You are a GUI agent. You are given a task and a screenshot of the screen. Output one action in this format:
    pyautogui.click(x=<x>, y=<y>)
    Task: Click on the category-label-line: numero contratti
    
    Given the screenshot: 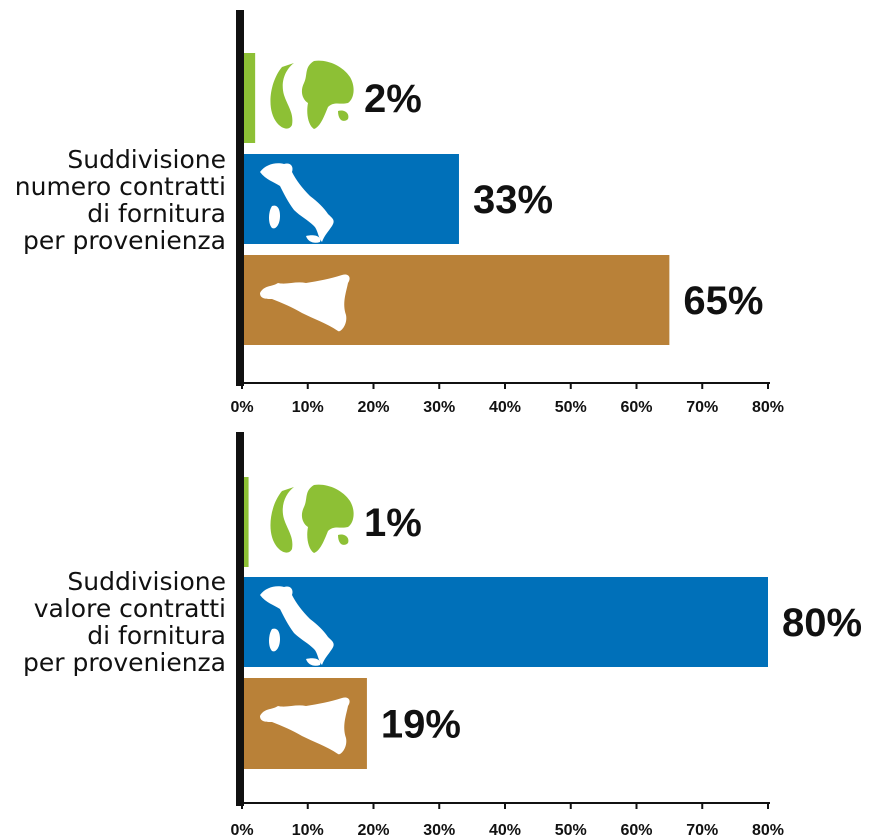 What is the action you would take?
    pyautogui.click(x=120, y=186)
    